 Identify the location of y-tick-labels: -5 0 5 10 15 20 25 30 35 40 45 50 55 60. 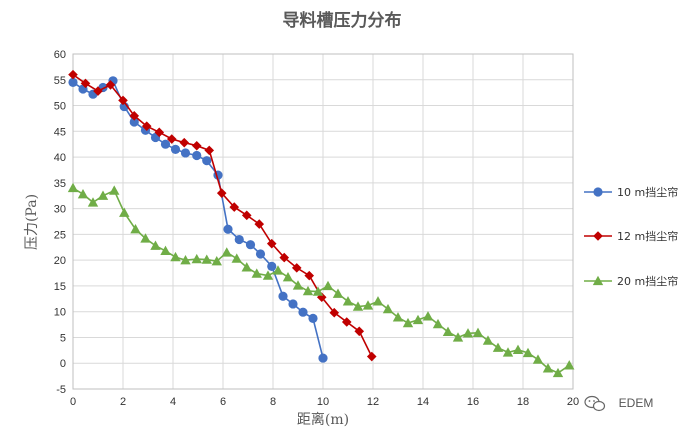
(60, 222).